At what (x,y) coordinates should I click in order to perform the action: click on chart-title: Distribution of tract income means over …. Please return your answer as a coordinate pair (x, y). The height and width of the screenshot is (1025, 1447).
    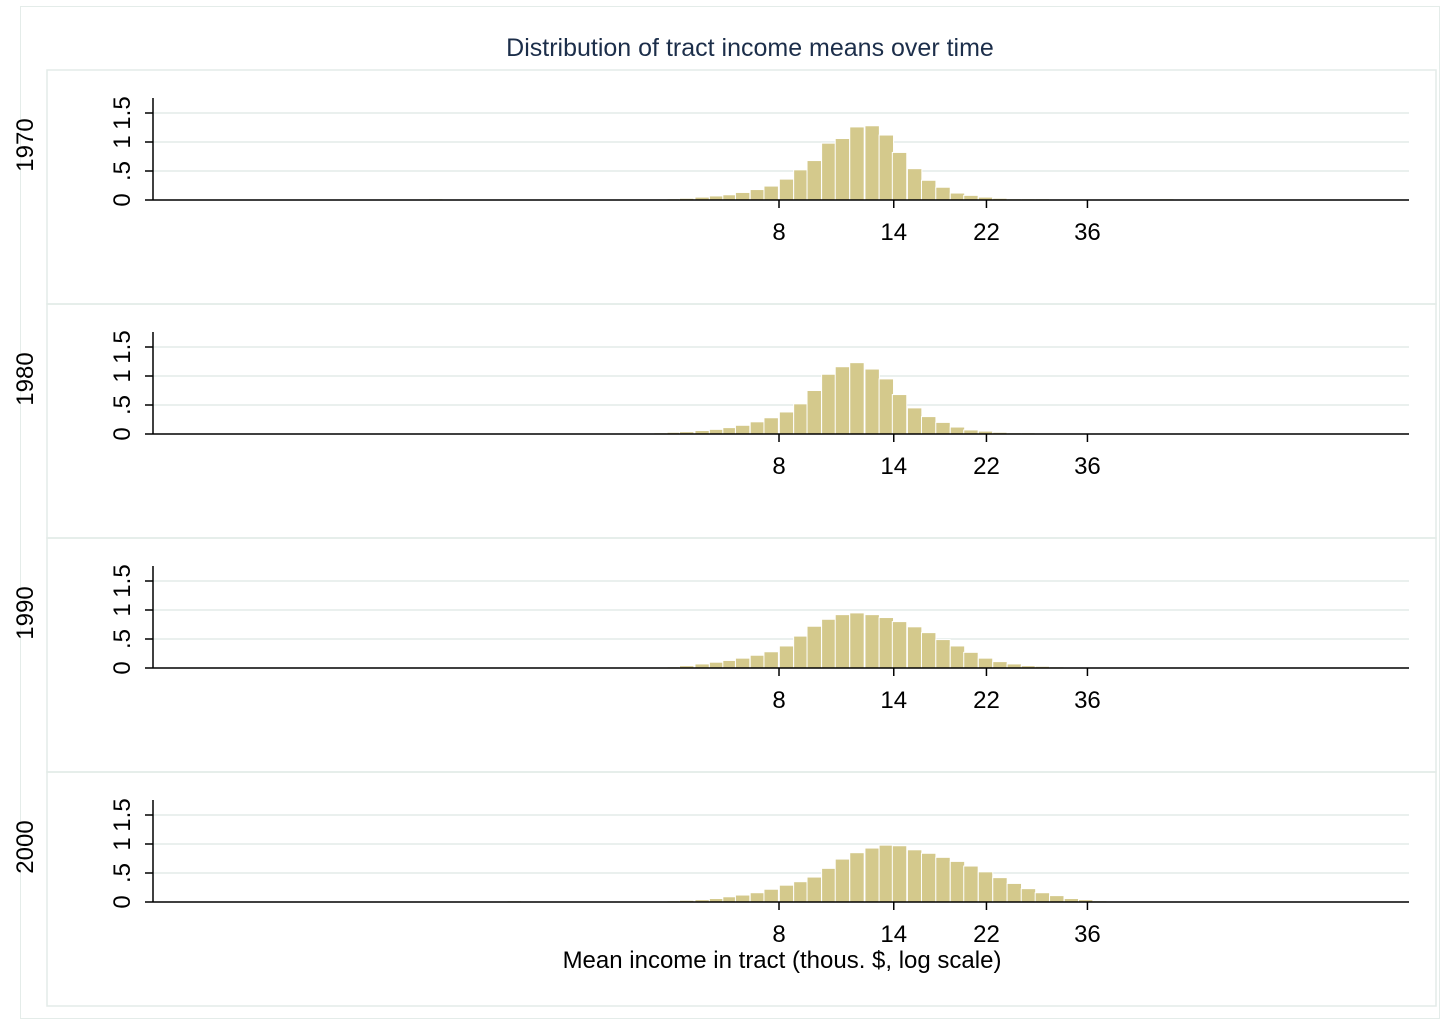
    Looking at the image, I should click on (750, 48).